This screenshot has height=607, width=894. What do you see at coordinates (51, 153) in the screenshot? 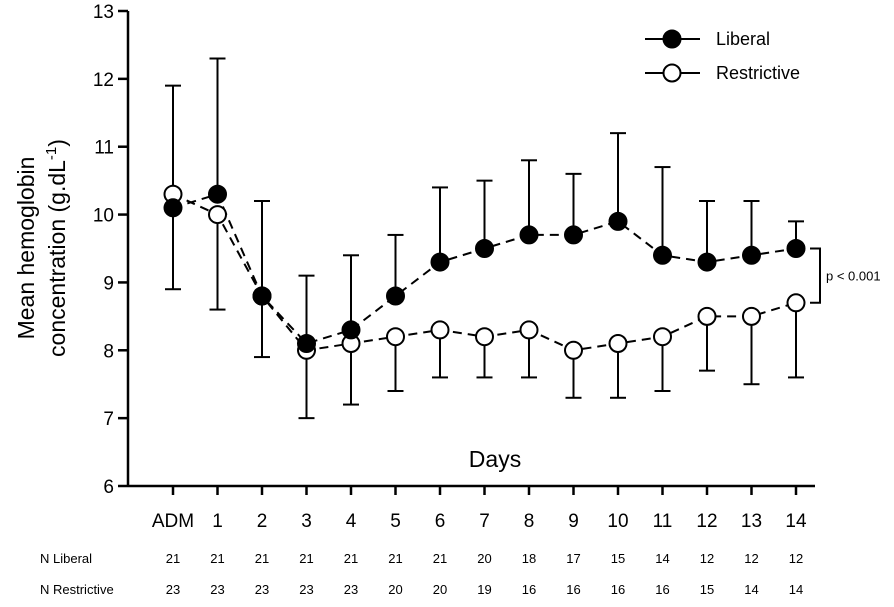
I see `y-axis-title-sup: -1` at bounding box center [51, 153].